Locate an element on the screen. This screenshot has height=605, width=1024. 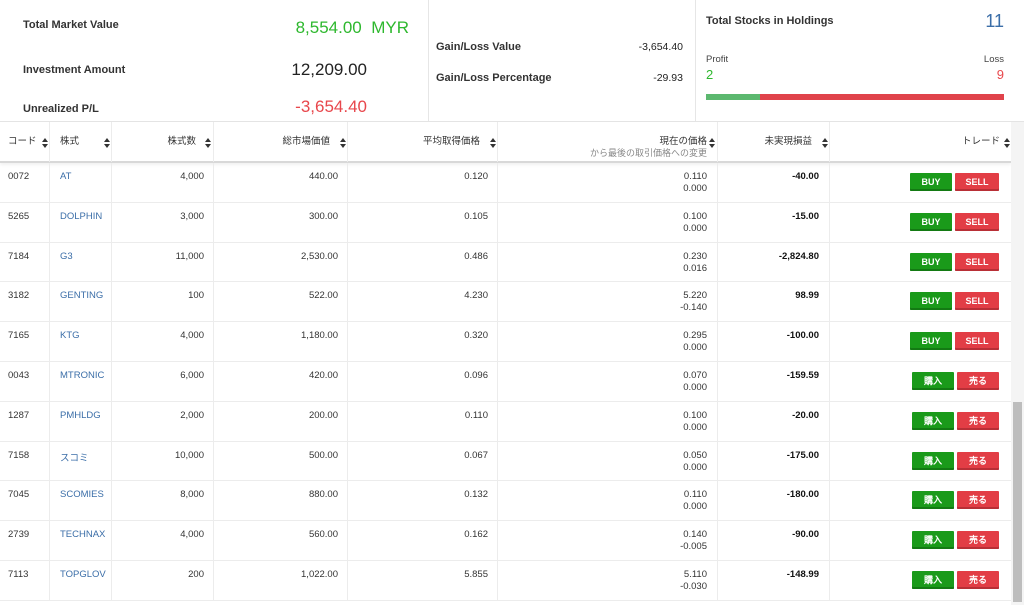
stock-quantity: 200 is located at coordinates (196, 574).